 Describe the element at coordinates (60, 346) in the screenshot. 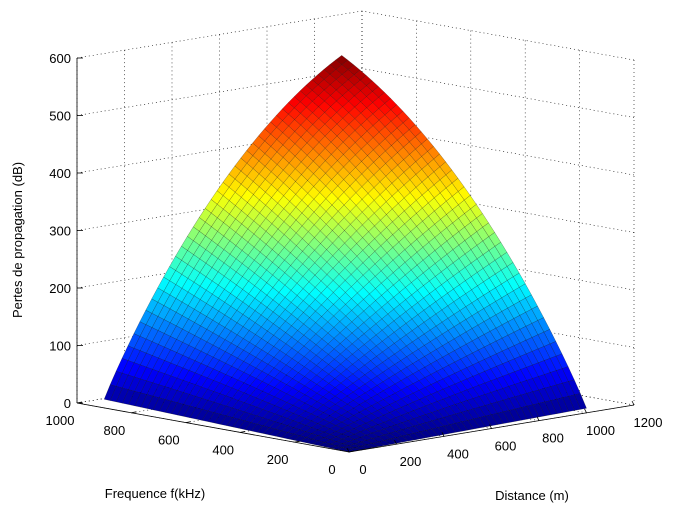

I see `z-tick-label: 100` at that location.